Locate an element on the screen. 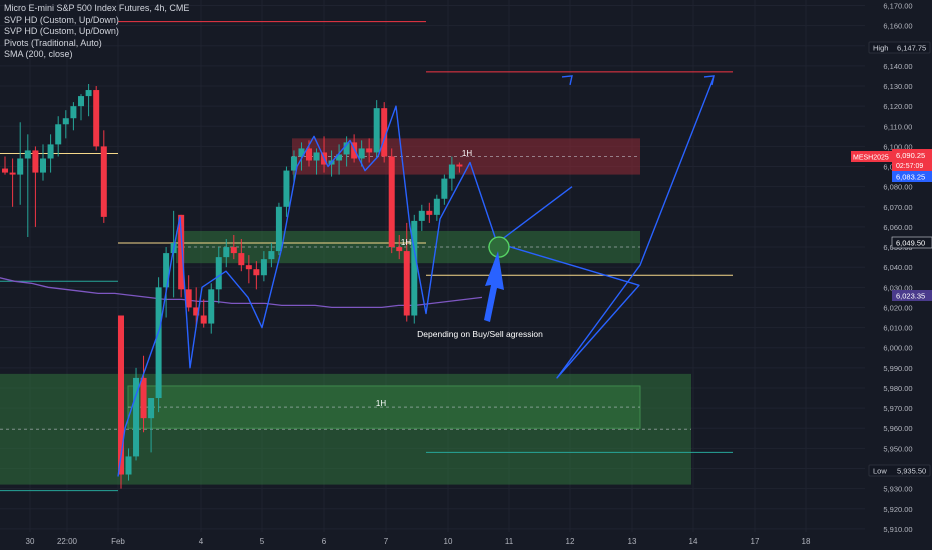  annotation-layer: 1H 1H 1H Depending on Buy/Sell agression is located at coordinates (459, 278).